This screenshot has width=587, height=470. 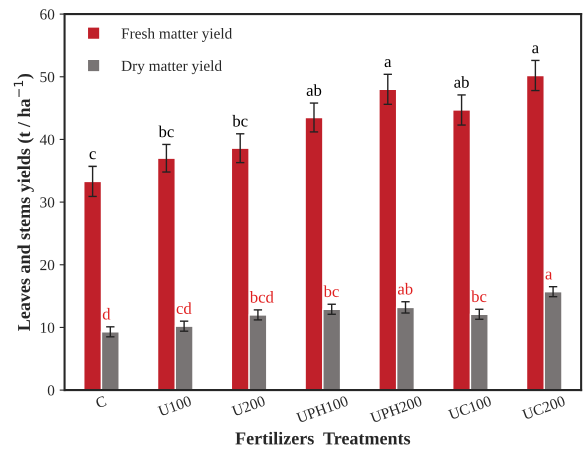 What do you see at coordinates (544, 408) in the screenshot?
I see `x-tick-label: UC200` at bounding box center [544, 408].